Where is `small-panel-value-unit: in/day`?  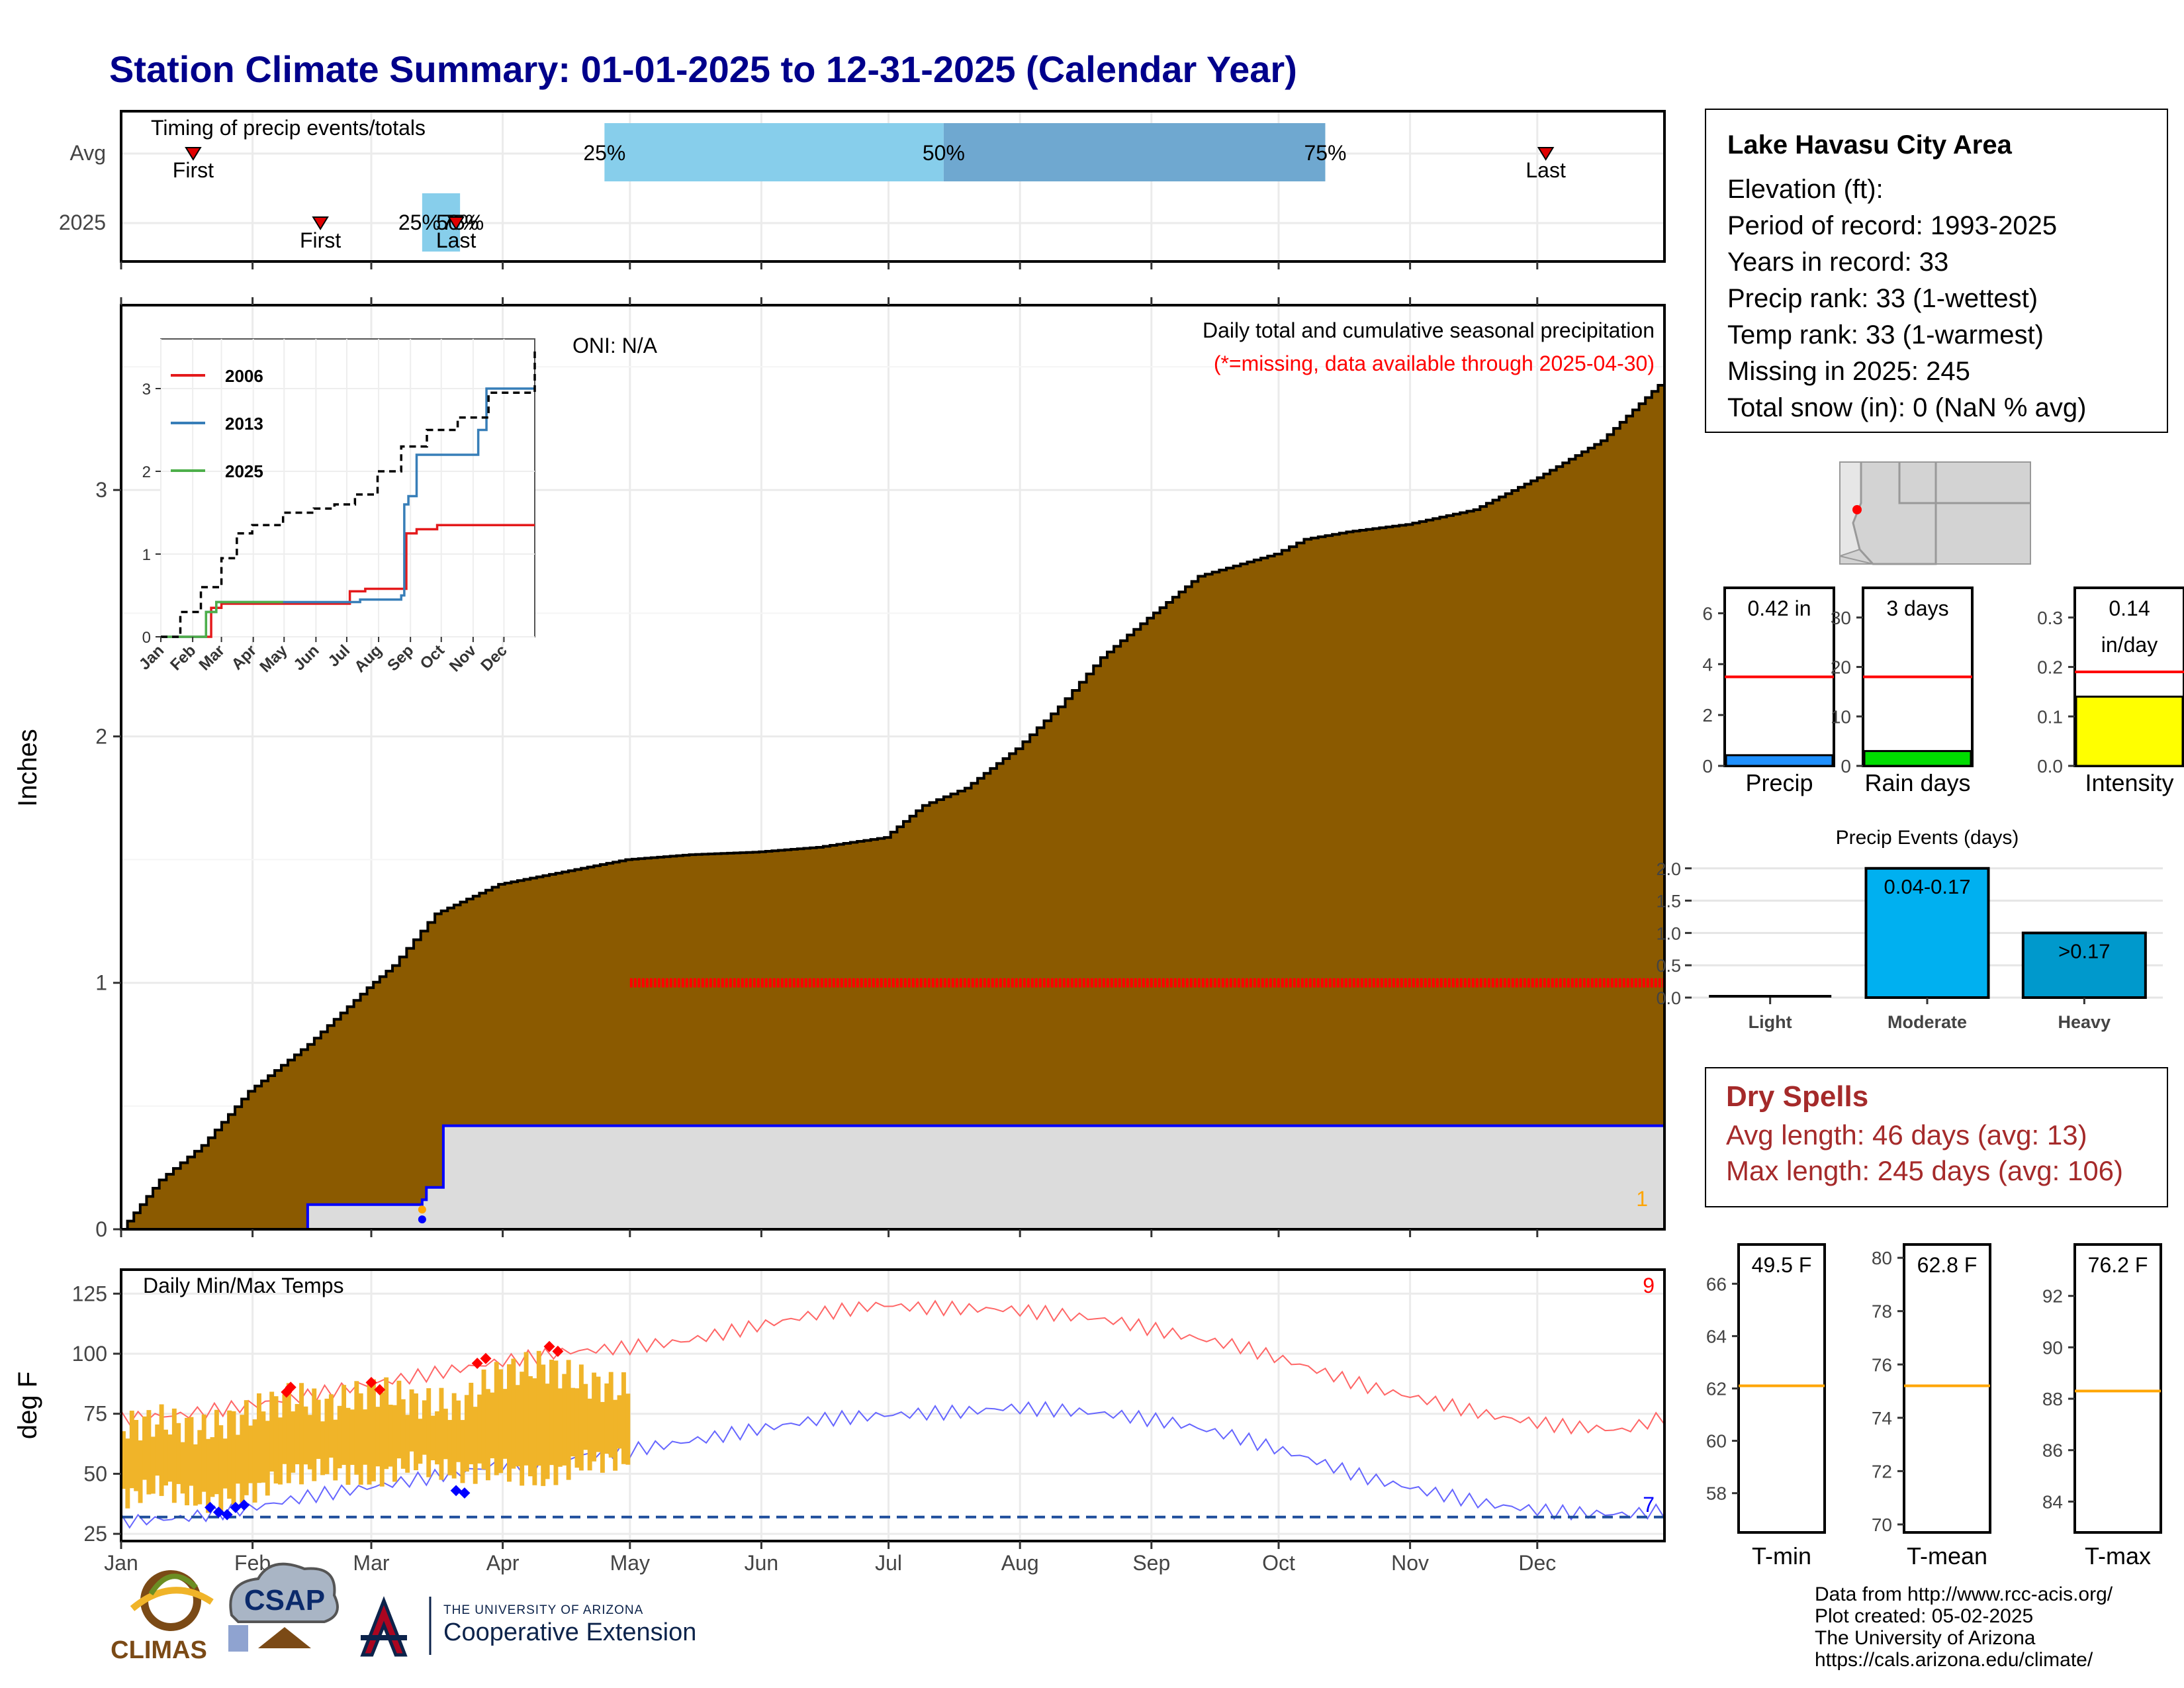
small-panel-value-unit: in/day is located at coordinates (2129, 645).